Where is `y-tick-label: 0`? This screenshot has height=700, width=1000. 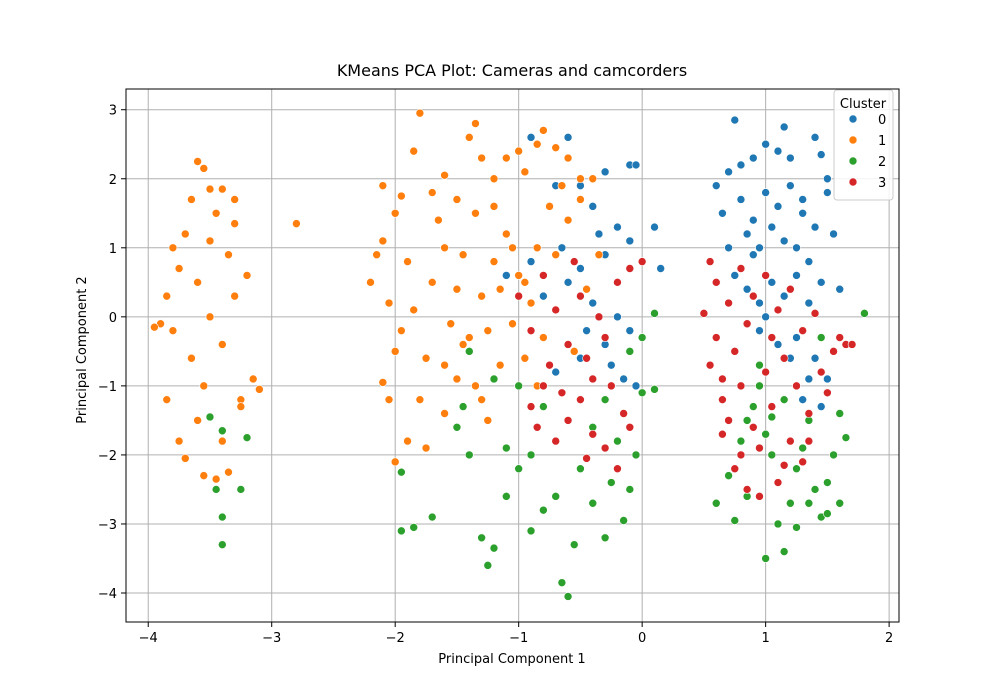 y-tick-label: 0 is located at coordinates (113, 318).